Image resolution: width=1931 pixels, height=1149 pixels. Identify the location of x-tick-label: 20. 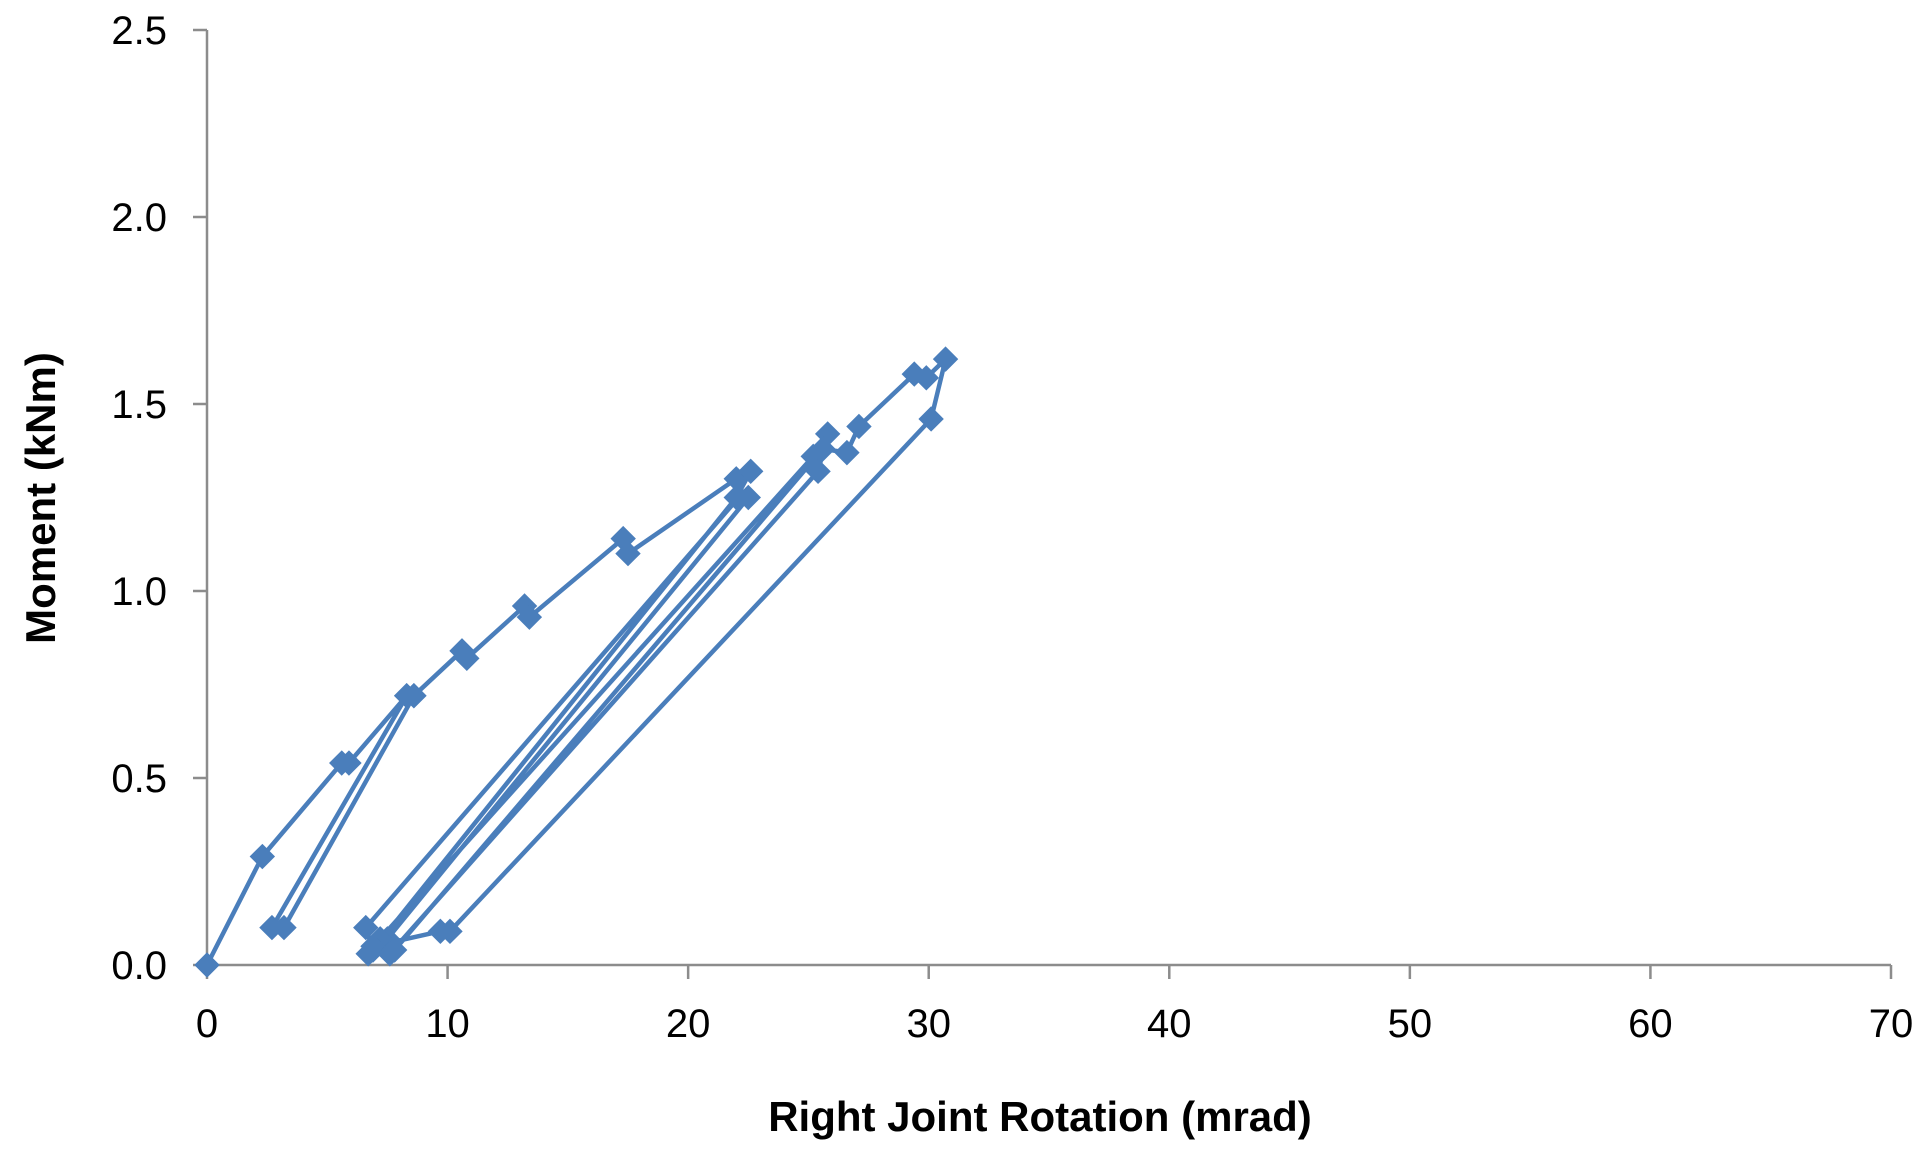
(688, 1024).